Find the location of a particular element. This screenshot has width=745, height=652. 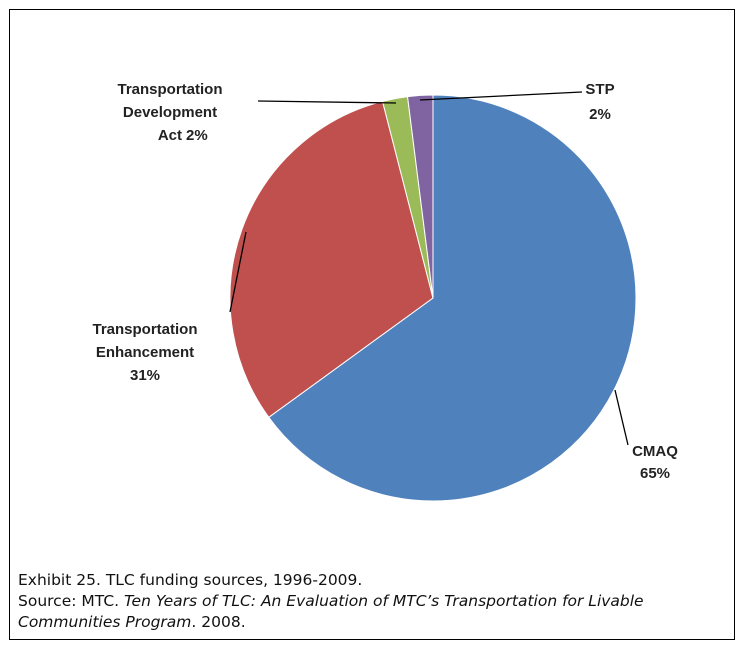

slice-label: STP is located at coordinates (599, 89).